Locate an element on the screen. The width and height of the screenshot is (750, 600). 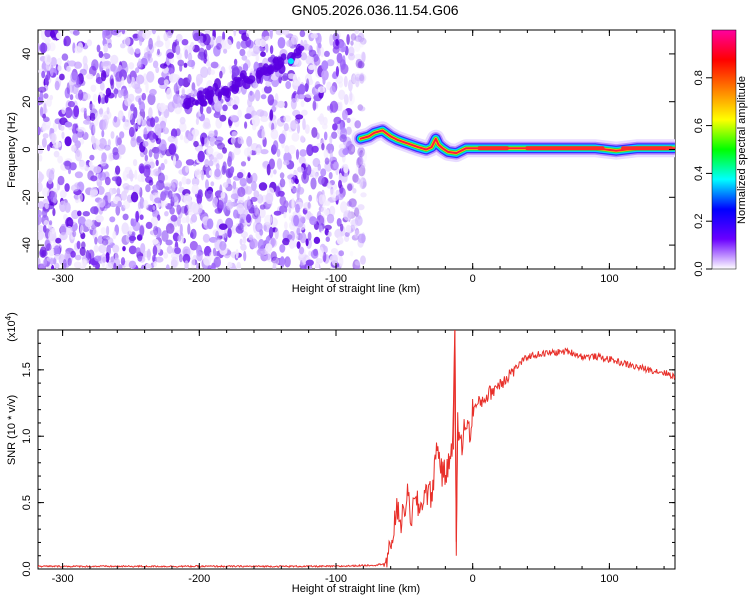
x-tick-label: 0 is located at coordinates (473, 579).